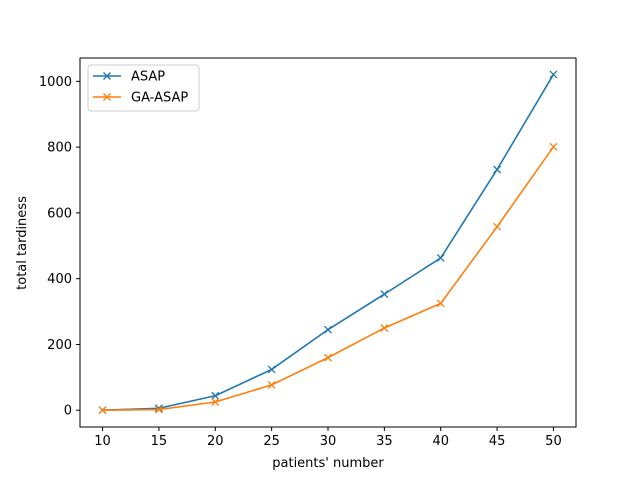  I want to click on y-tick-label: 1000, so click(55, 82).